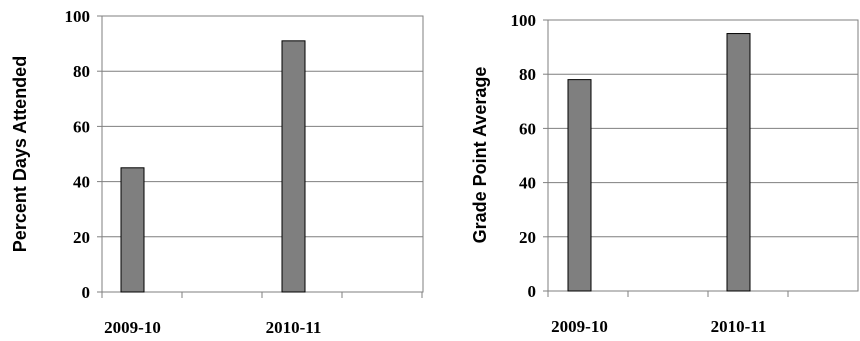 This screenshot has width=860, height=341. What do you see at coordinates (20, 154) in the screenshot?
I see `y-axis-label: Percent Days Attended` at bounding box center [20, 154].